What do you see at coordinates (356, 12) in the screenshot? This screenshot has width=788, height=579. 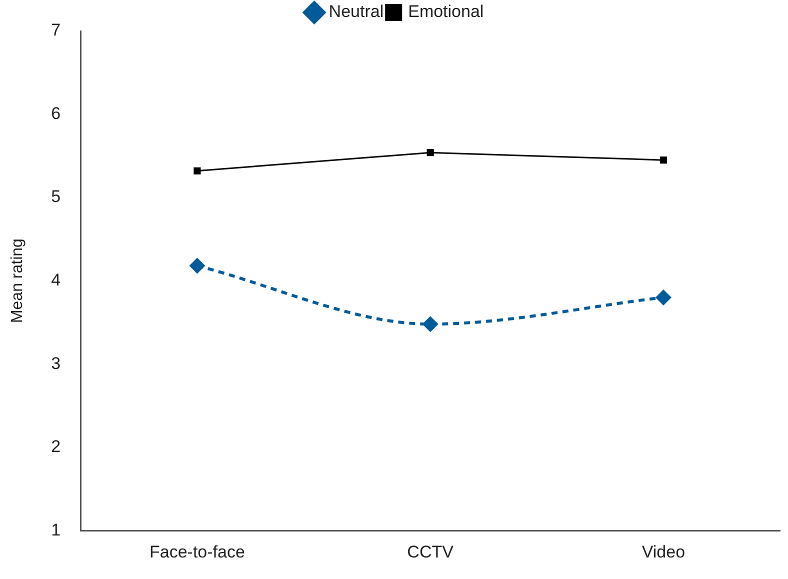 I see `legend-label: Neutral` at bounding box center [356, 12].